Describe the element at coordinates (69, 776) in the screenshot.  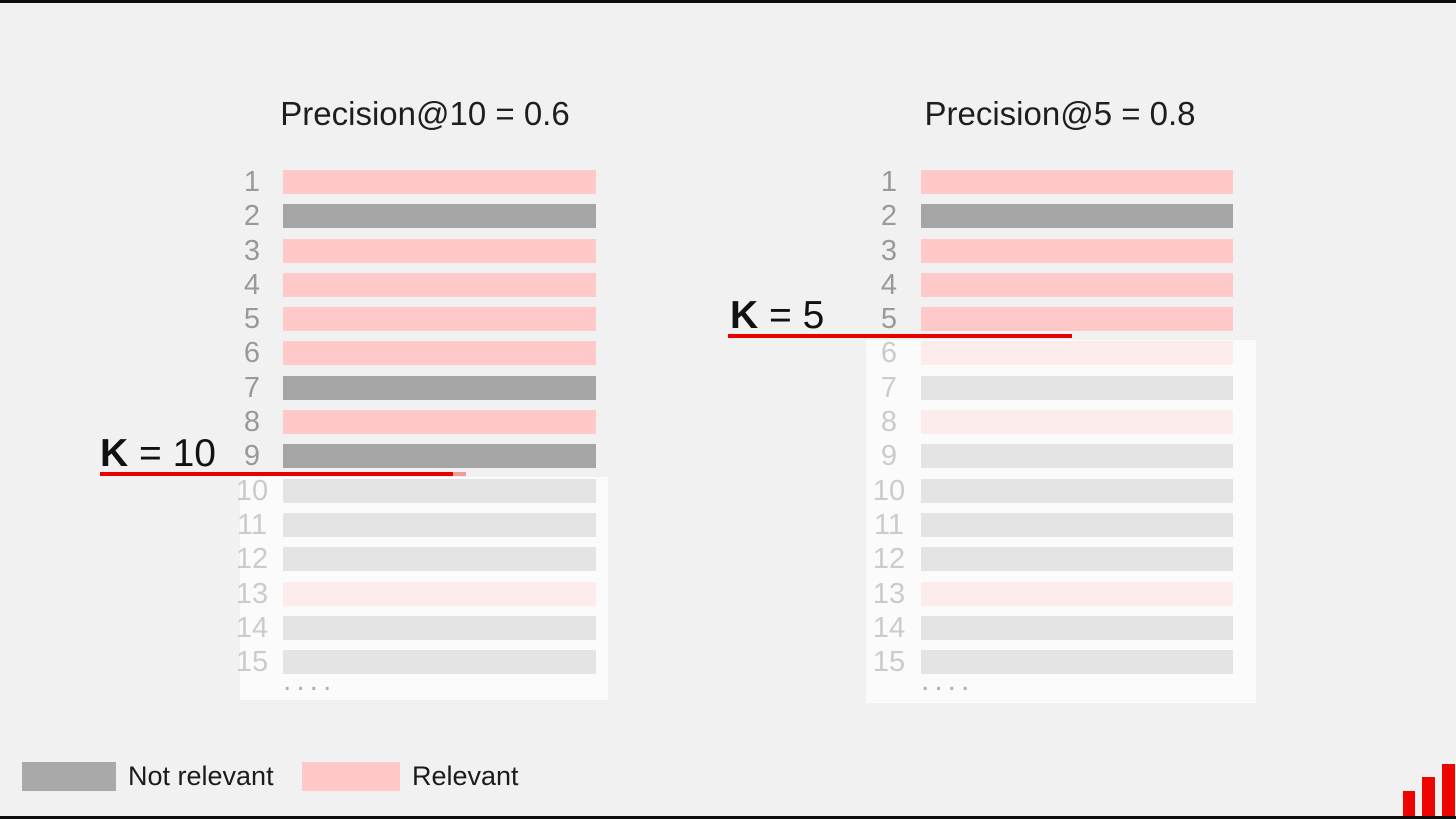
I see `legend-not-relevant-swatch` at that location.